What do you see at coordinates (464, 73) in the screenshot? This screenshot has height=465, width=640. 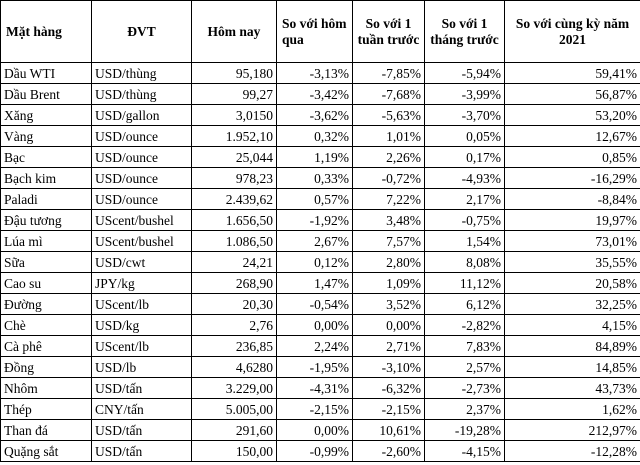 I see `cell-vs-month: -5,94%` at bounding box center [464, 73].